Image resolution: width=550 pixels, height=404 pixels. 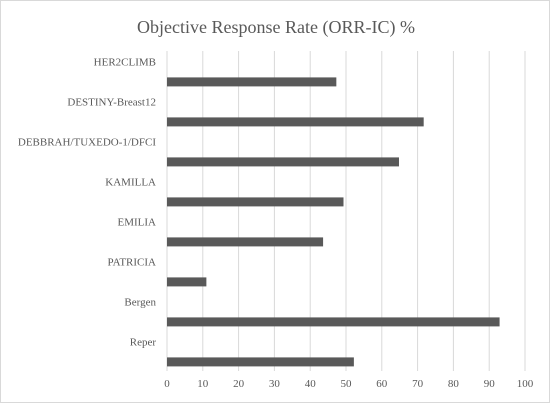 What do you see at coordinates (454, 384) in the screenshot?
I see `x-tick-label: 80` at bounding box center [454, 384].